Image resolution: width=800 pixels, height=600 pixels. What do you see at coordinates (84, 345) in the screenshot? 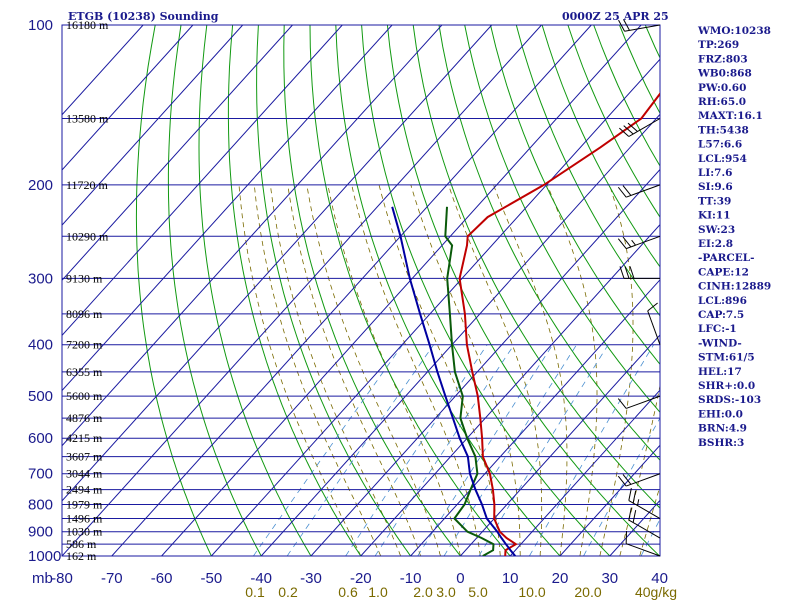
I see `height-label: 7200 m` at bounding box center [84, 345].